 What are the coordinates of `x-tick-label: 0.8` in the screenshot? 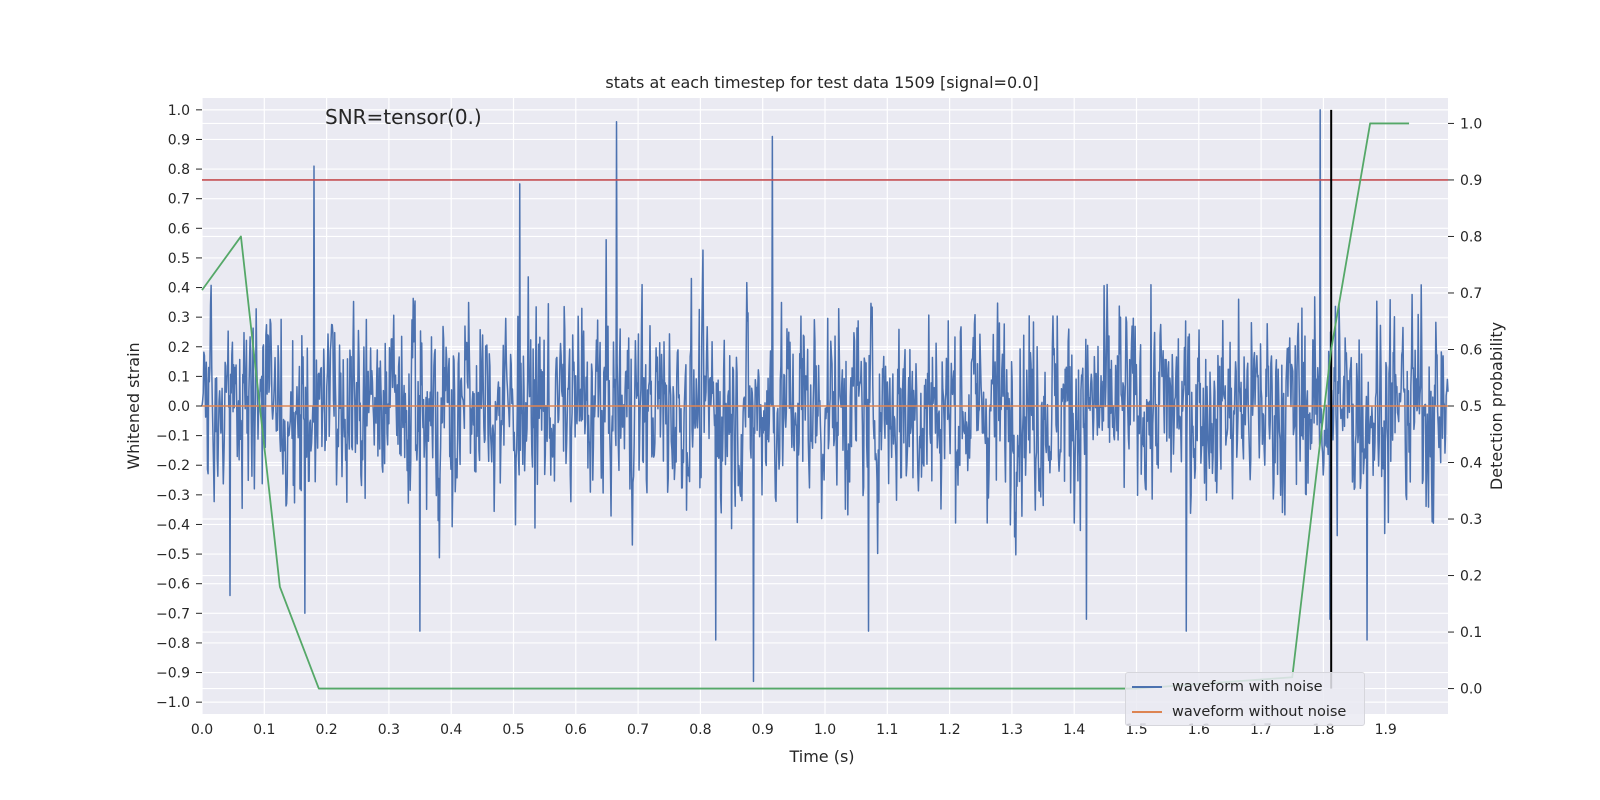 It's located at (700, 730).